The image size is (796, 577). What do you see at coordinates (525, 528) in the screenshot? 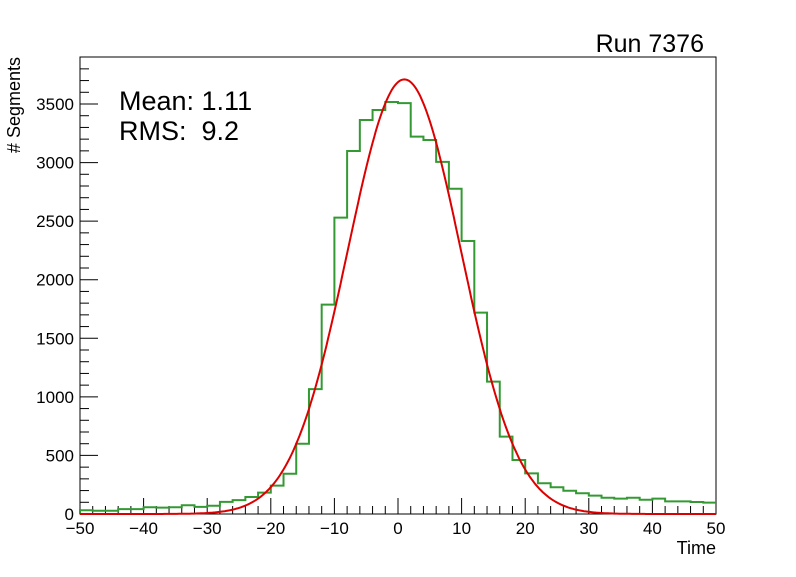
I see `x-tick-label: 20` at bounding box center [525, 528].